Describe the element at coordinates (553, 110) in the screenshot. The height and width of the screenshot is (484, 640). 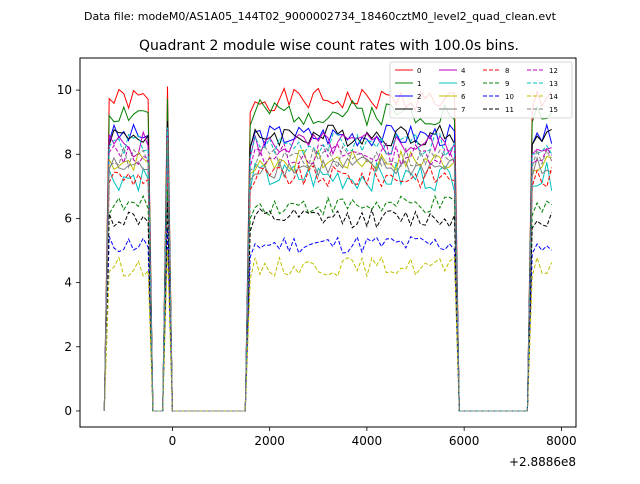
I see `legend-label-15: 15` at that location.